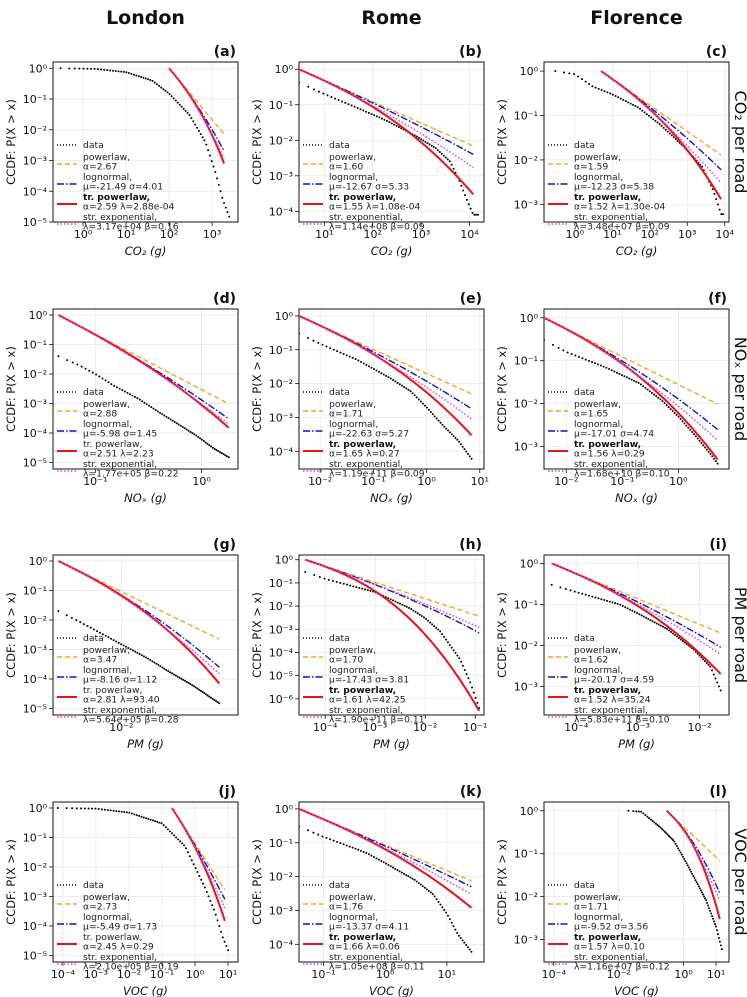  Describe the element at coordinates (620, 207) in the screenshot. I see `truncated-legend-params: α=1.52 λ=1.30e-04` at that location.